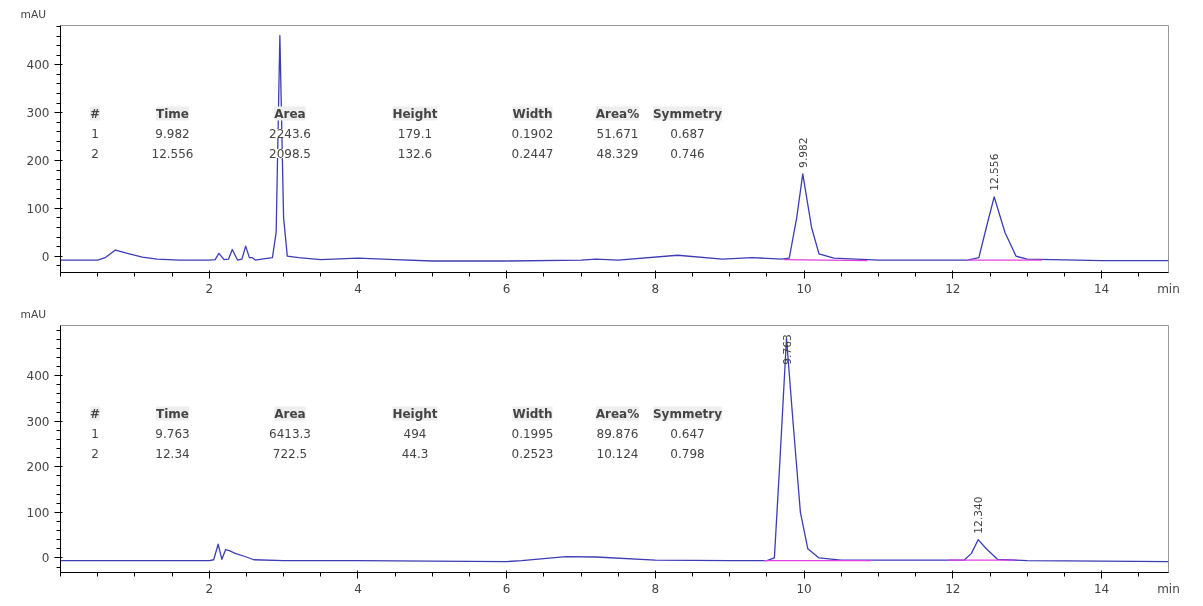  Describe the element at coordinates (290, 434) in the screenshot. I see `annotation: 6413.3` at that location.